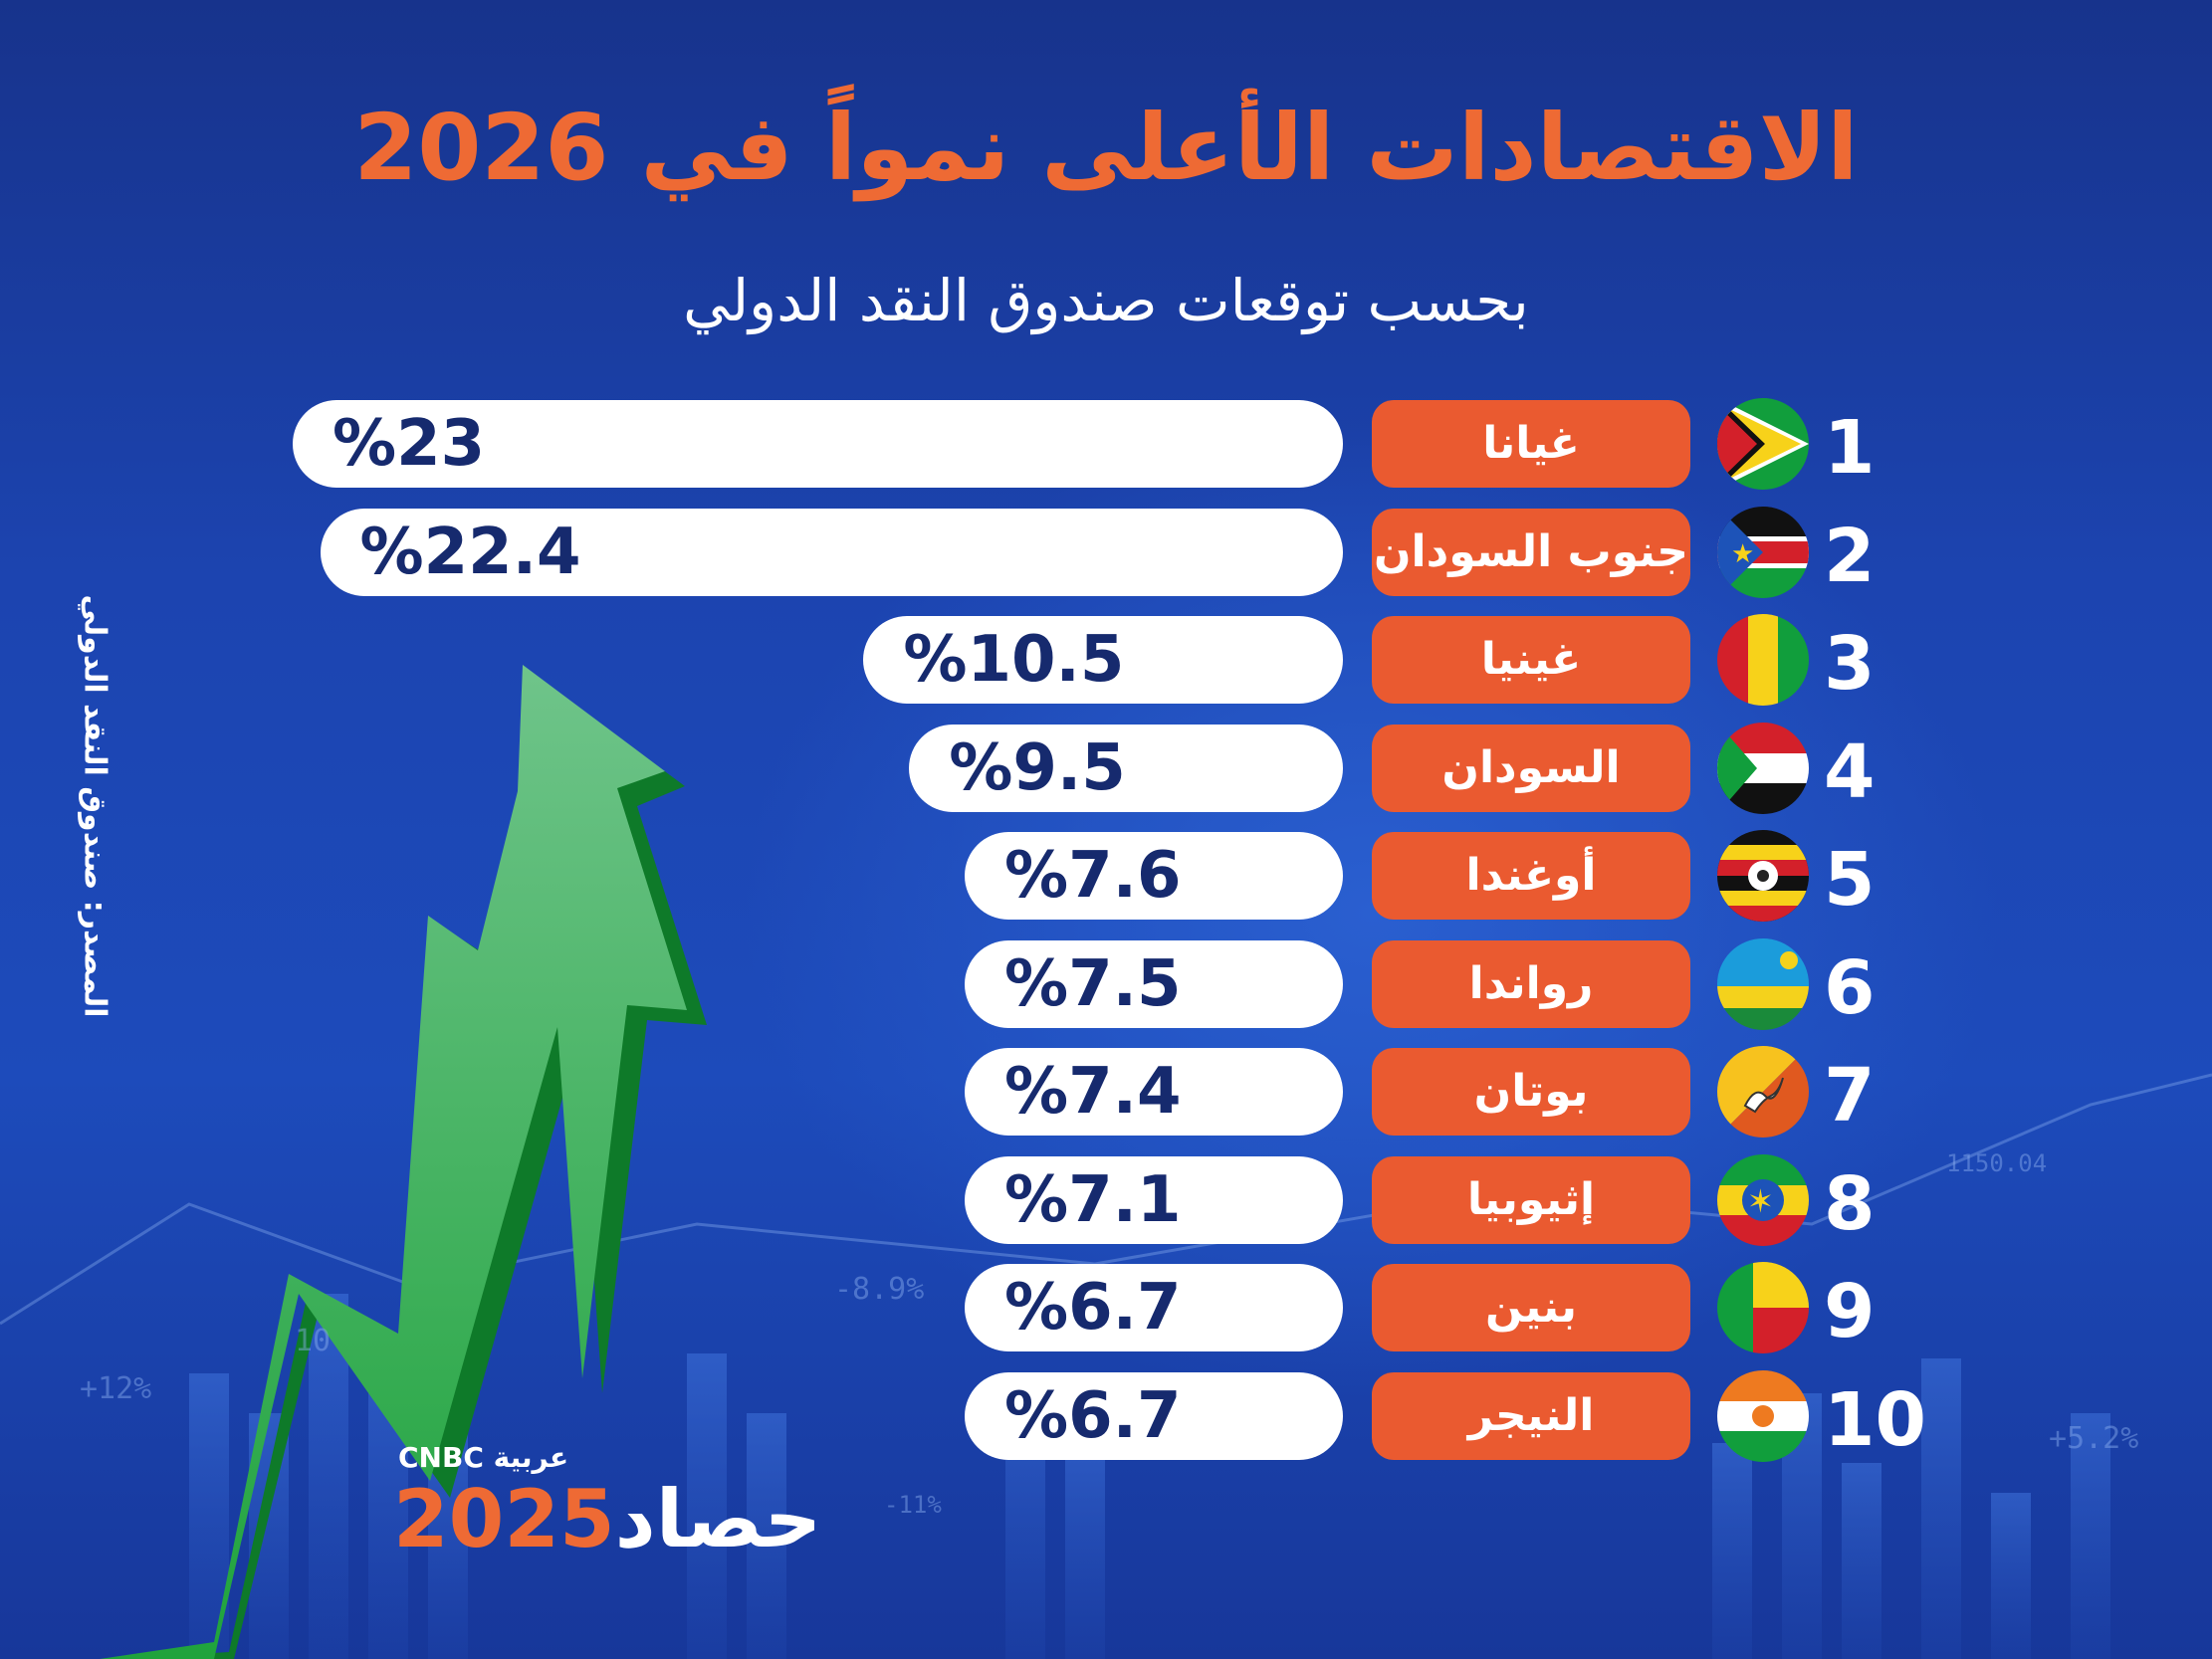 The width and height of the screenshot is (2212, 1659). What do you see at coordinates (1093, 876) in the screenshot?
I see `value-label: %7.6` at bounding box center [1093, 876].